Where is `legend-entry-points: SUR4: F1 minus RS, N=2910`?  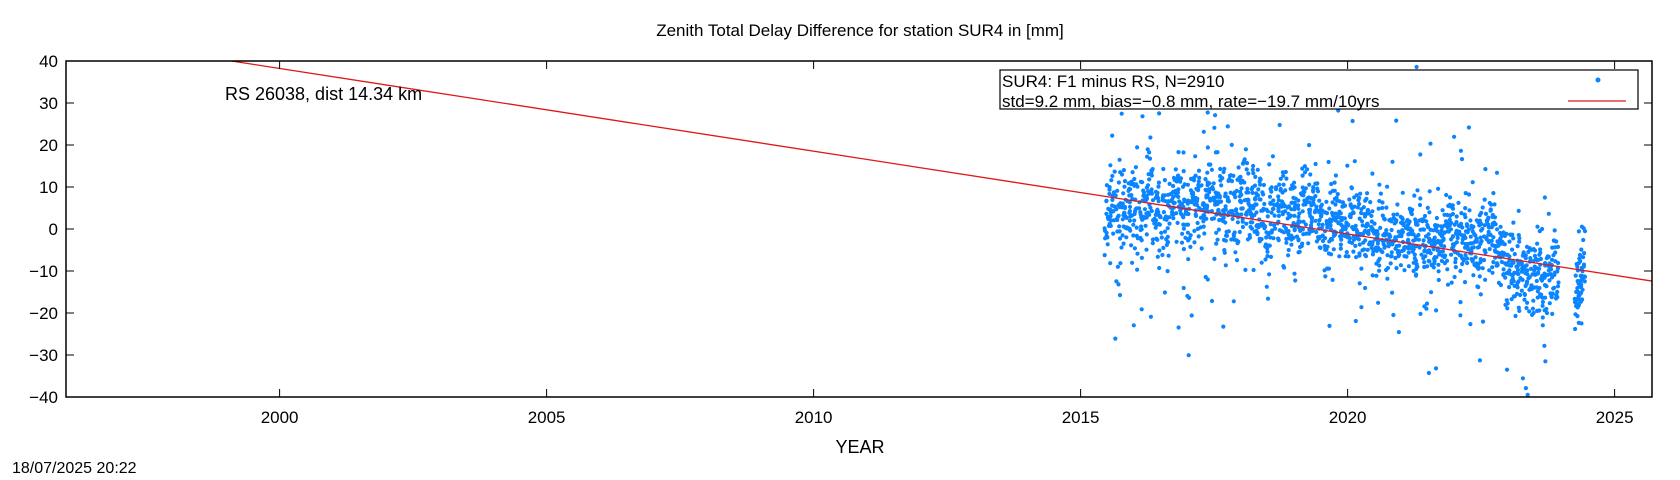 legend-entry-points: SUR4: F1 minus RS, N=2910 is located at coordinates (1113, 81).